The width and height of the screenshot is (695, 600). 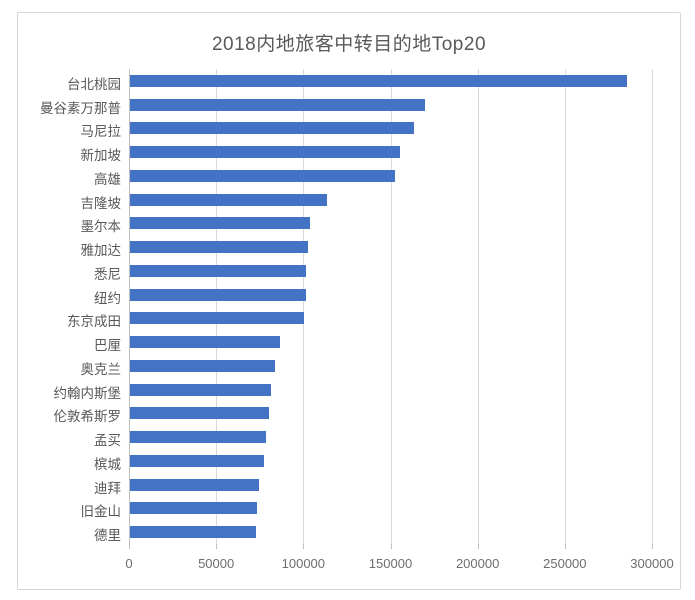 What do you see at coordinates (107, 488) in the screenshot?
I see `category-label: 迪拜` at bounding box center [107, 488].